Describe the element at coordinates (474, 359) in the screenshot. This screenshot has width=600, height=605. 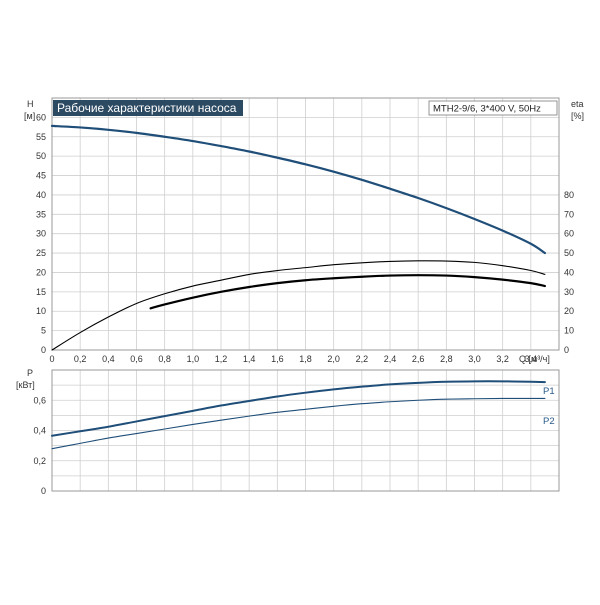
I see `x-tick-label: 3,0` at that location.